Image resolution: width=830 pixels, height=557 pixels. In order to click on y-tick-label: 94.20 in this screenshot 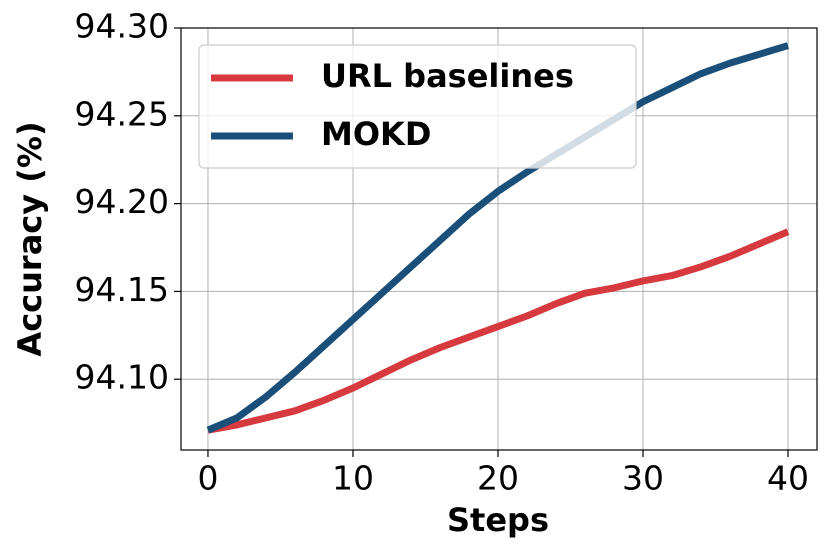, I will do `click(122, 201)`.